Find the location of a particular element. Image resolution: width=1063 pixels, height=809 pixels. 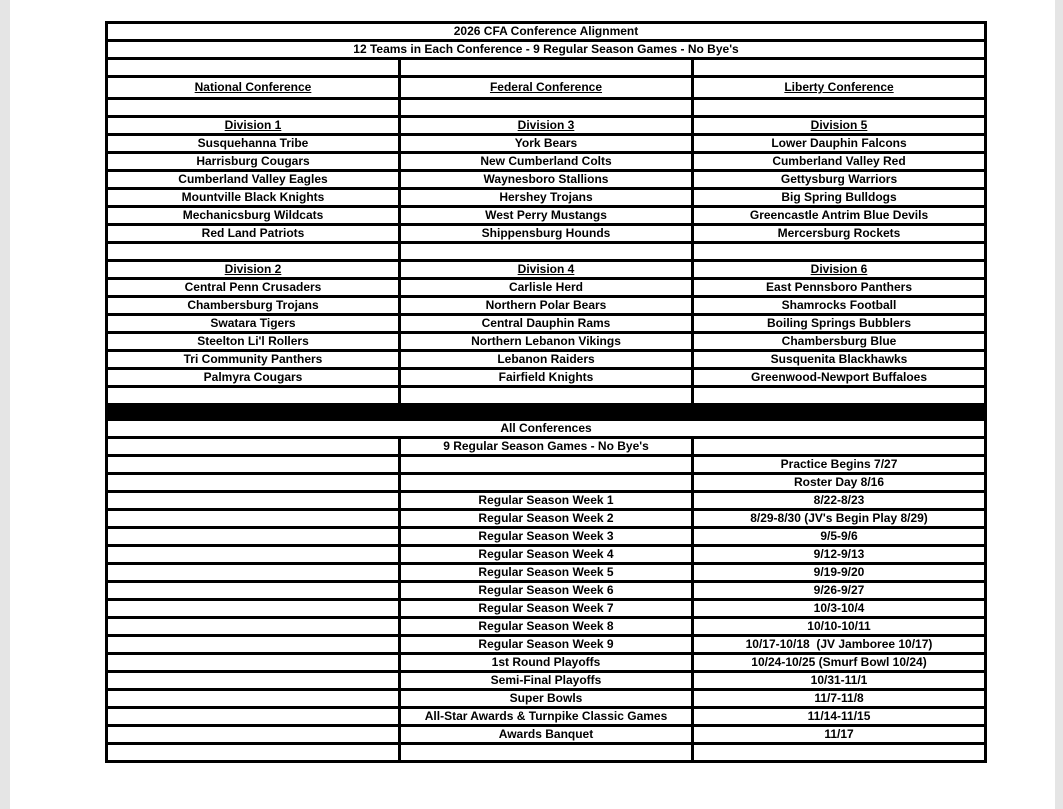

team-cell: New Cumberland Colts is located at coordinates (546, 161).